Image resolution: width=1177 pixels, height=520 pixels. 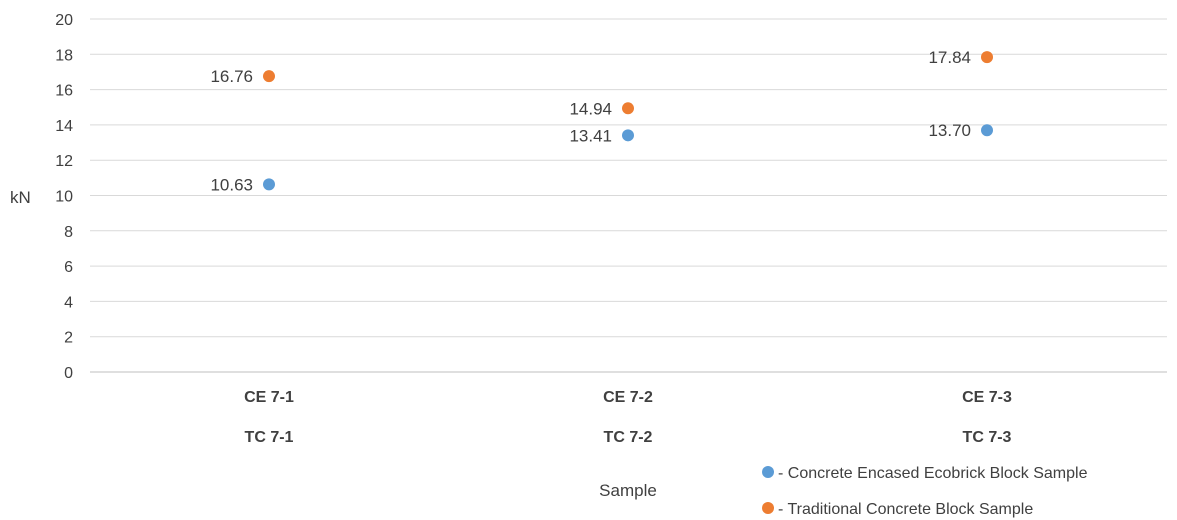 What do you see at coordinates (269, 437) in the screenshot?
I see `x-category-label: TC 7-1` at bounding box center [269, 437].